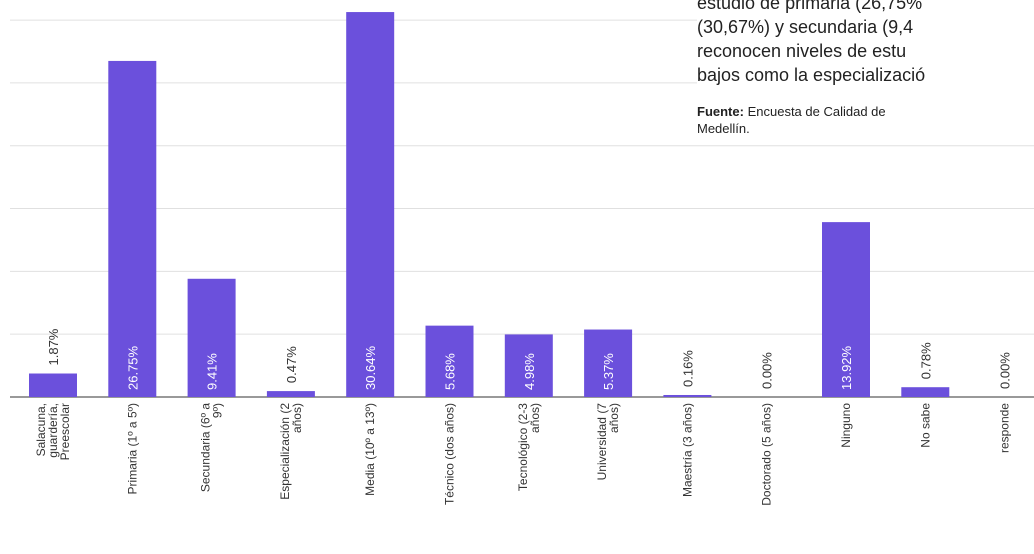 The height and width of the screenshot is (554, 1034). What do you see at coordinates (810, 6) in the screenshot?
I see `paragraph-line: estudio de primaria (26,75%` at bounding box center [810, 6].